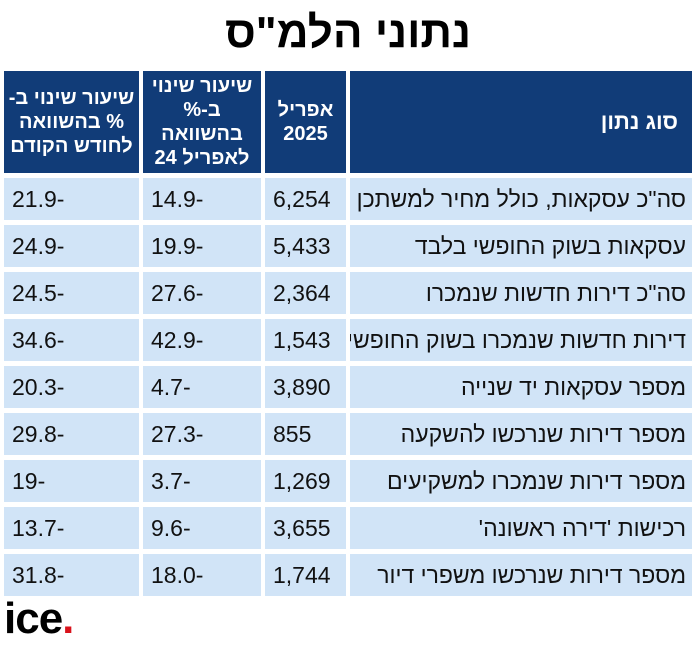 This screenshot has height=646, width=696. What do you see at coordinates (202, 575) in the screenshot?
I see `row-yoy-change: -18.0` at bounding box center [202, 575].